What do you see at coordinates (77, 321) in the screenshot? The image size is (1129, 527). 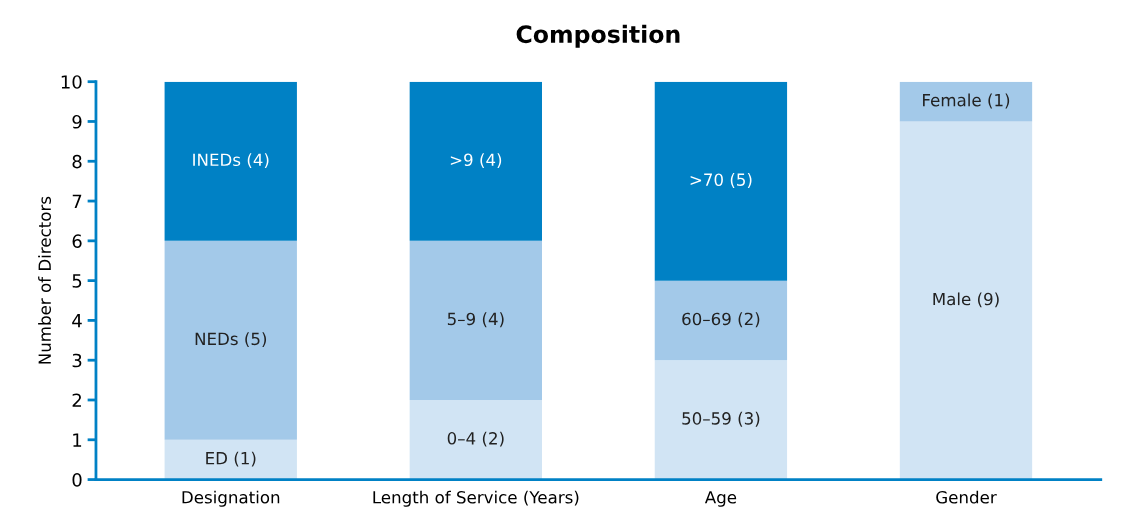 I see `y-tick-label: 4` at bounding box center [77, 321].